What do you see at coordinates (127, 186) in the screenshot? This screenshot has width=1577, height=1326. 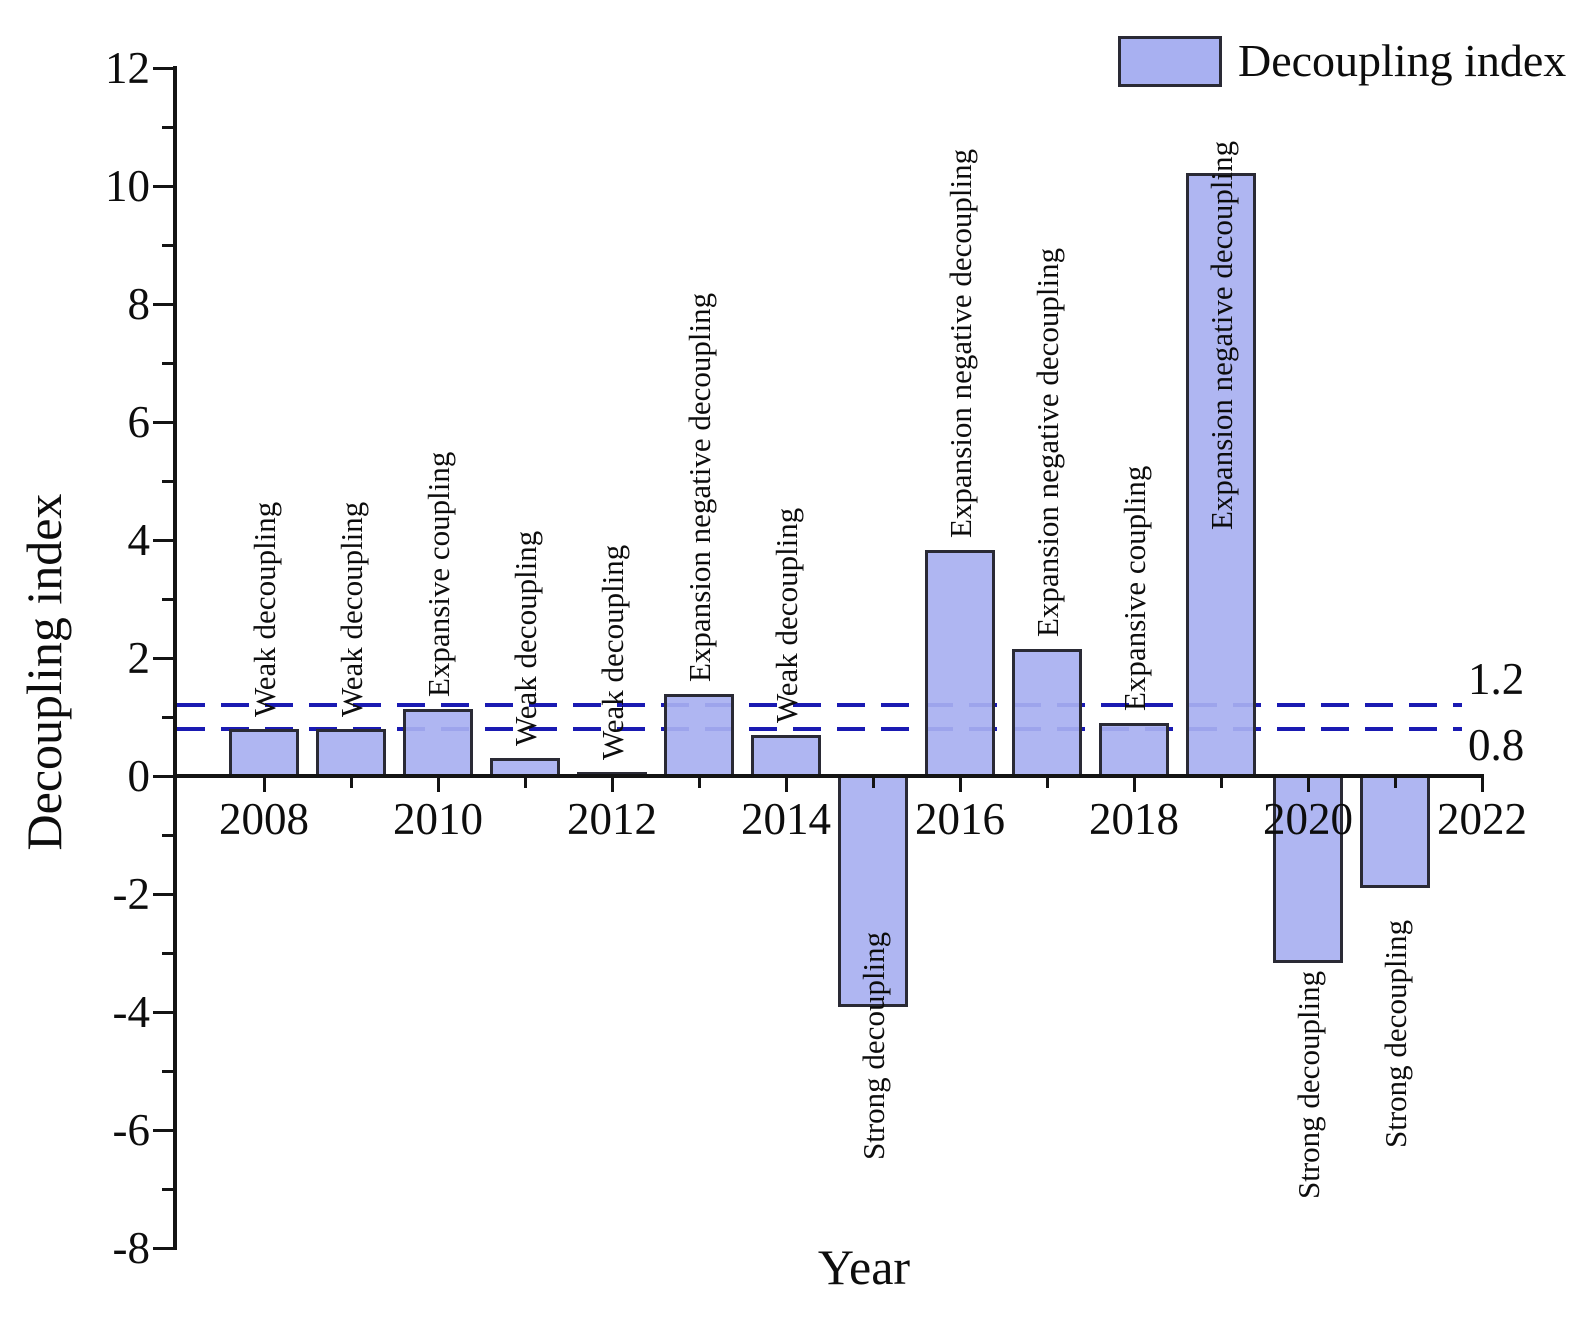 I see `y-tick-label-10: 10` at bounding box center [127, 186].